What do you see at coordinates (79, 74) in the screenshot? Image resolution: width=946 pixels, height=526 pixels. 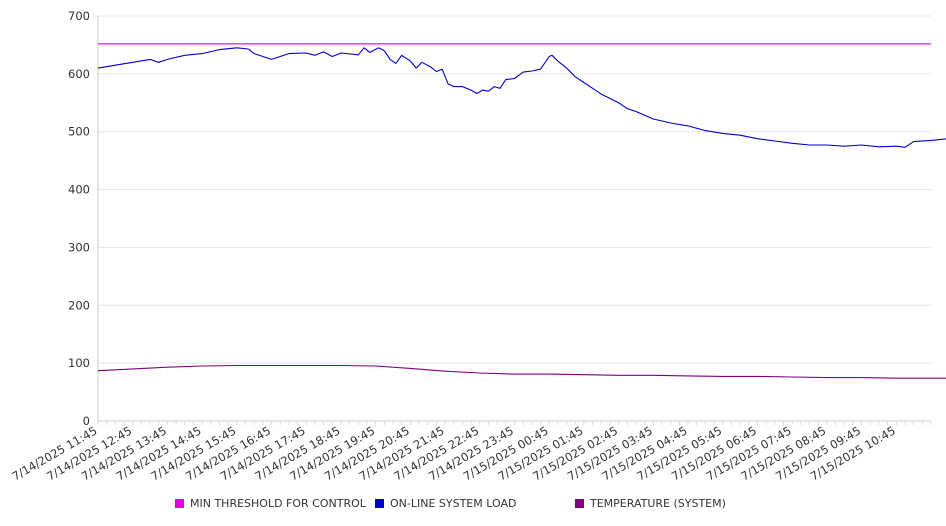 I see `y-tick-label: 600` at bounding box center [79, 74].